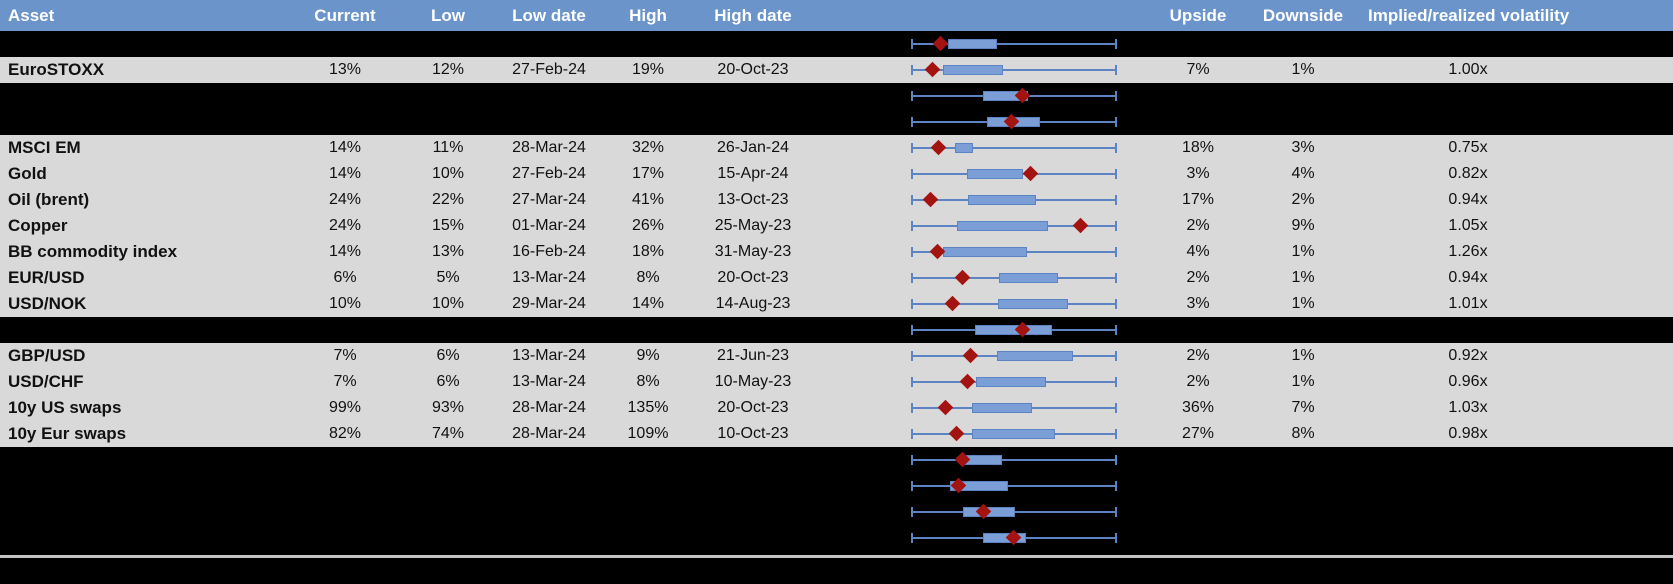 The height and width of the screenshot is (584, 1673). I want to click on cell-asset-label: 10y Eur swaps, so click(67, 433).